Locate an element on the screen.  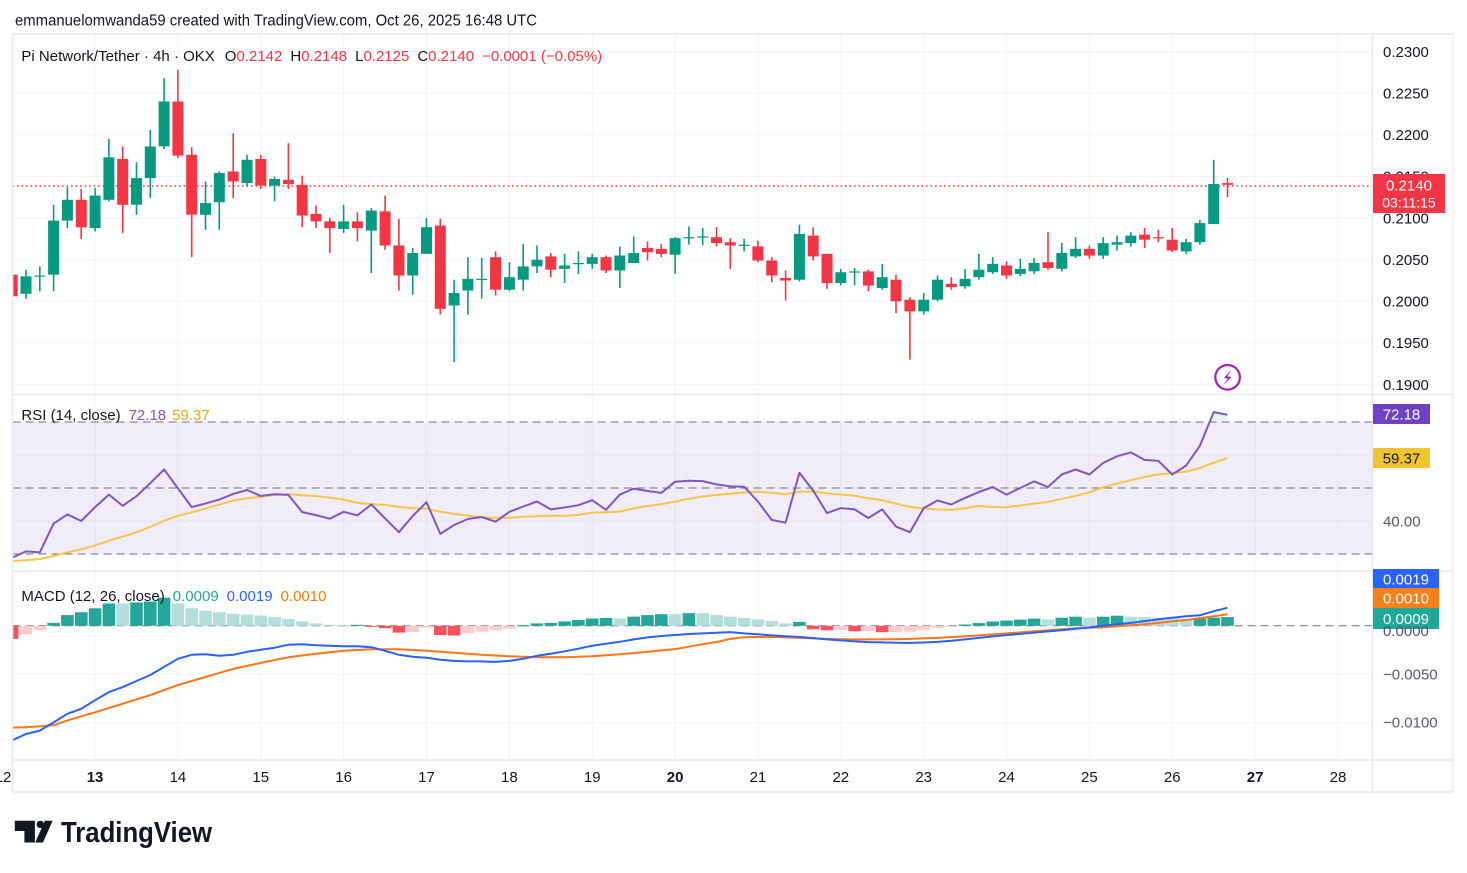
svg-text: 03:11:15 is located at coordinates (1409, 203).